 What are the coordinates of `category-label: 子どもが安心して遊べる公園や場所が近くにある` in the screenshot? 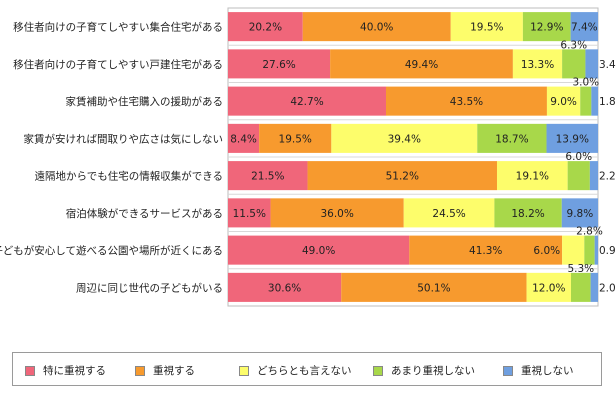 It's located at (111, 250).